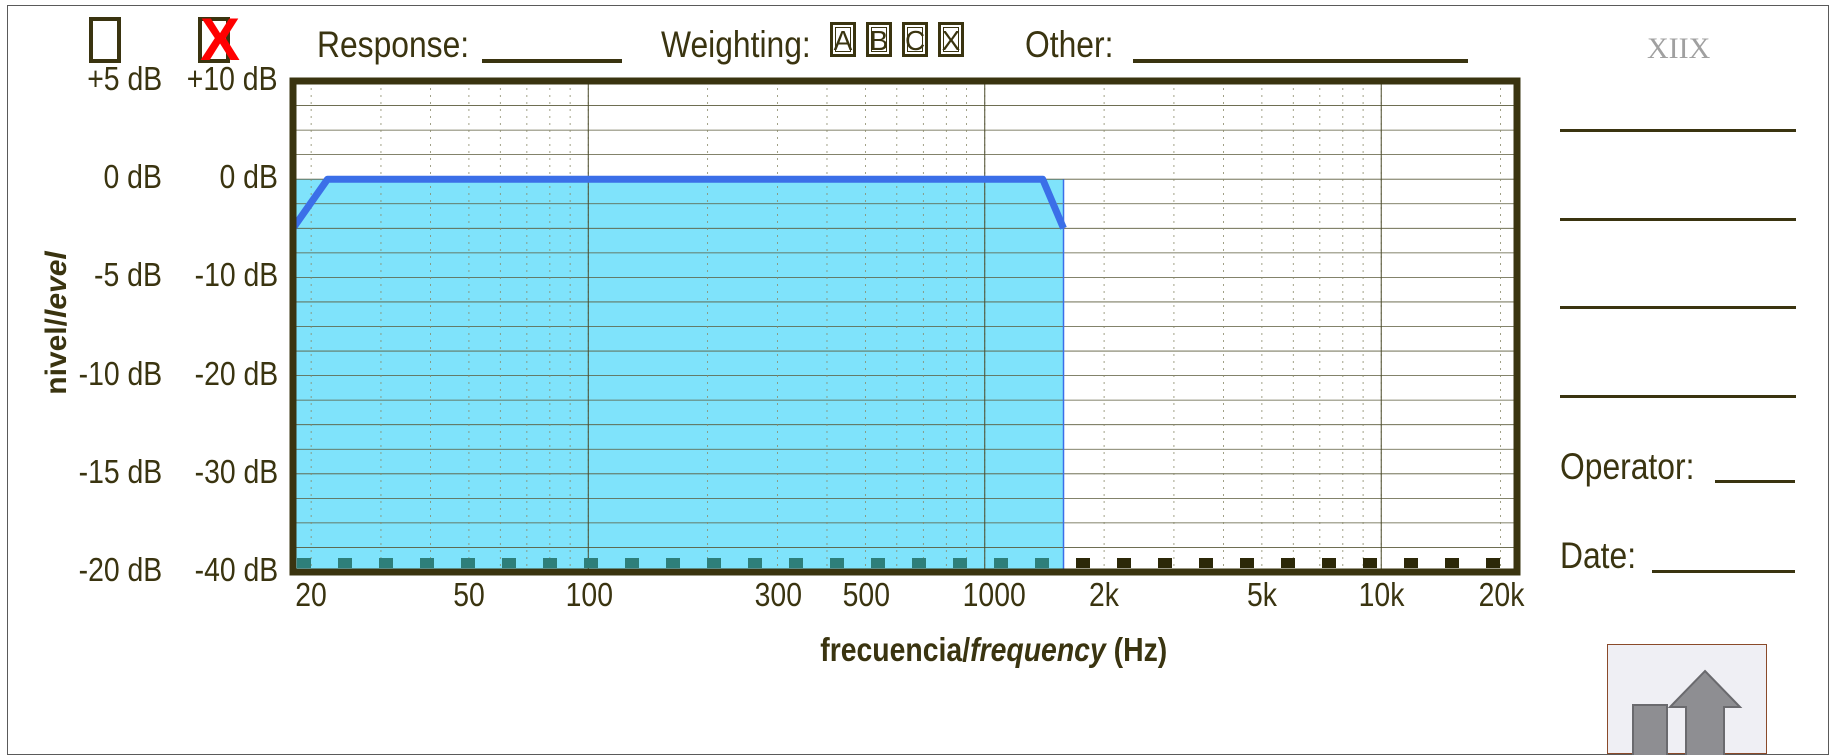 This screenshot has width=1837, height=755. I want to click on y-tick-right: -20 dB, so click(236, 373).